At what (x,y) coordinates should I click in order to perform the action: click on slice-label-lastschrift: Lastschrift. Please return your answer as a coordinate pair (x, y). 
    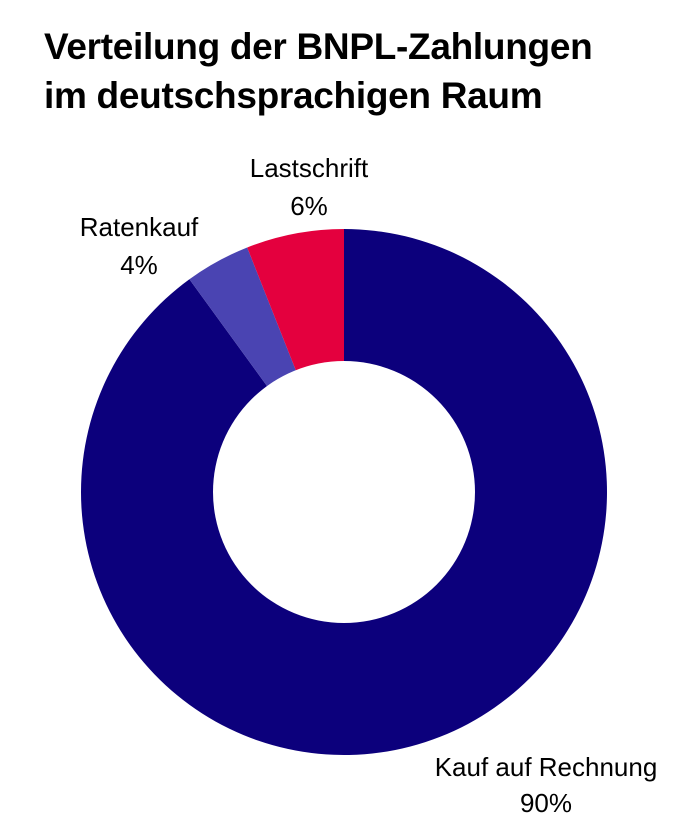
    Looking at the image, I should click on (309, 168).